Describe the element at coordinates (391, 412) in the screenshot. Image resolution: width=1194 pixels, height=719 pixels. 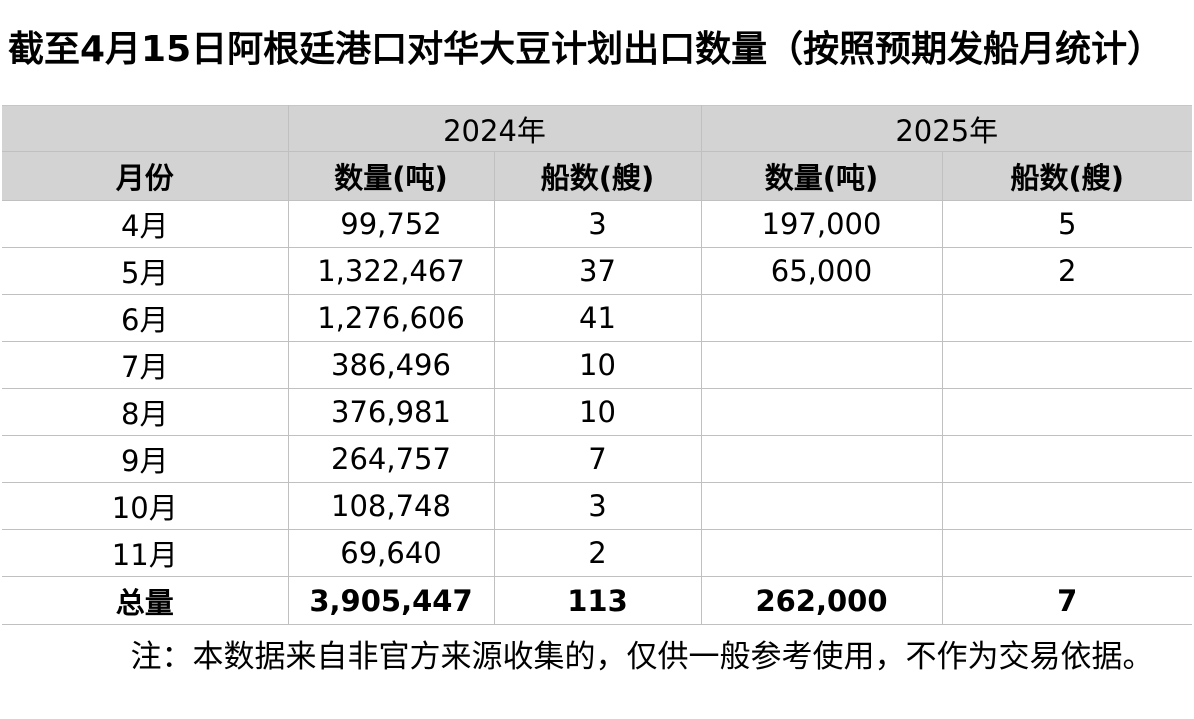
I see `qty-2024-cell: 376,981` at that location.